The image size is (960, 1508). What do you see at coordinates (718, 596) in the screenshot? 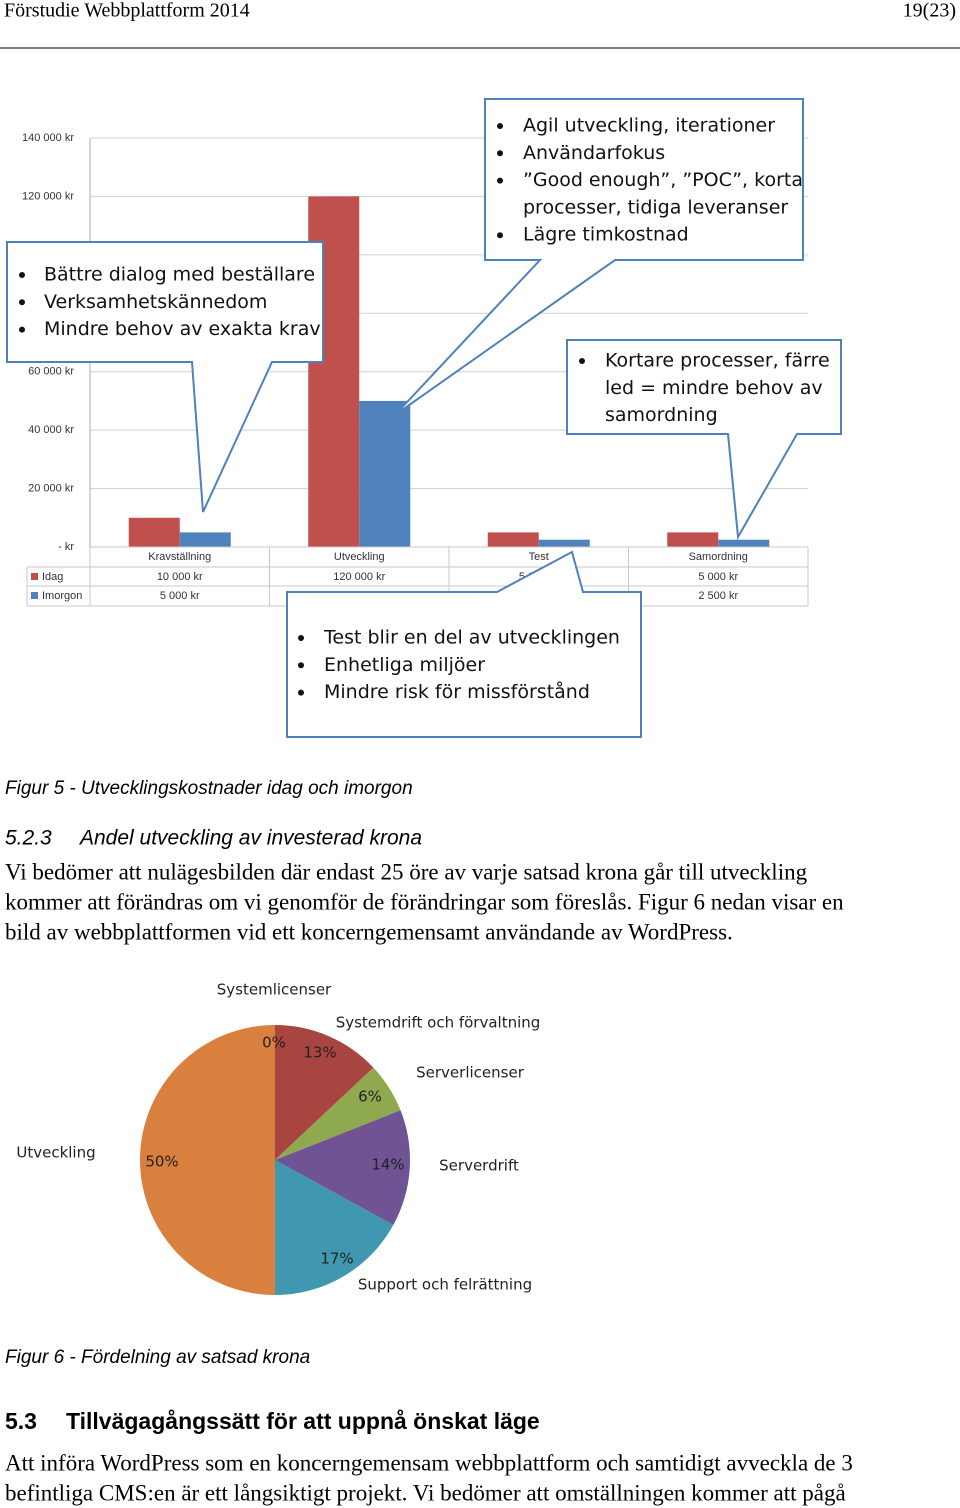
I see `table-value: 2 500 kr` at bounding box center [718, 596].